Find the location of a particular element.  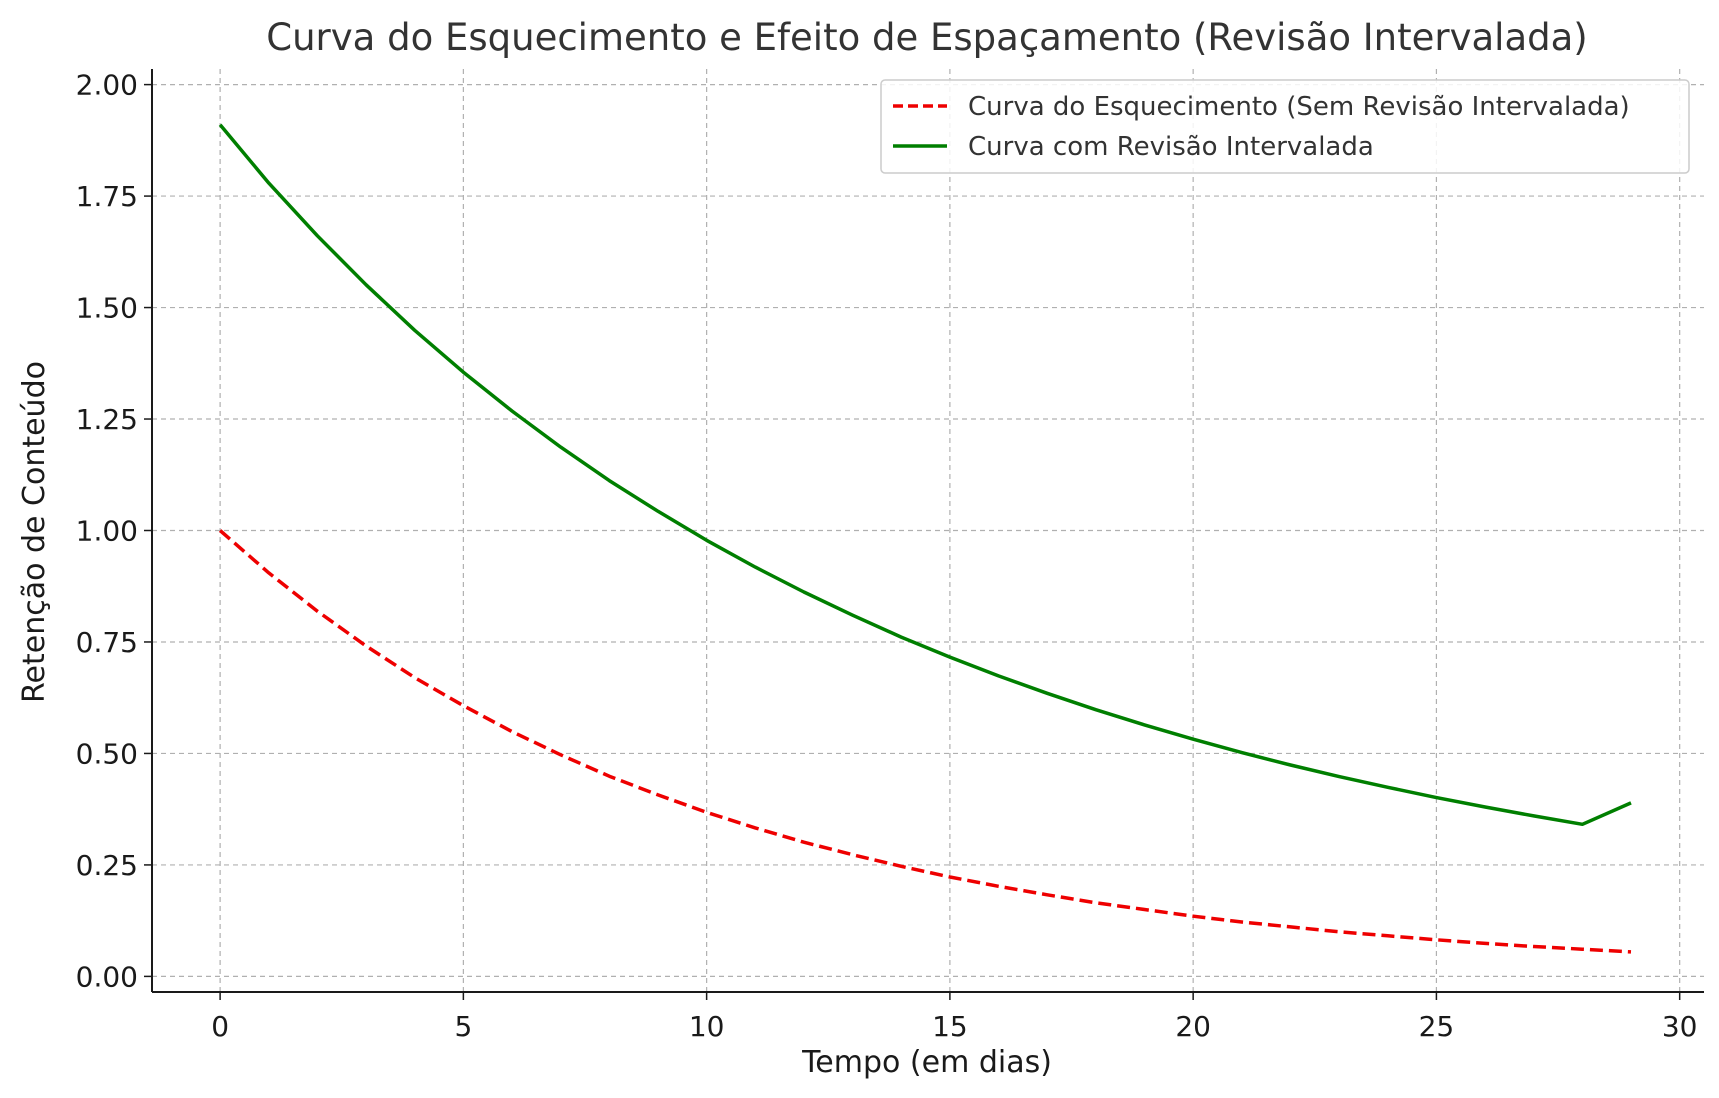

x-tick-label: 5 is located at coordinates (463, 1026).